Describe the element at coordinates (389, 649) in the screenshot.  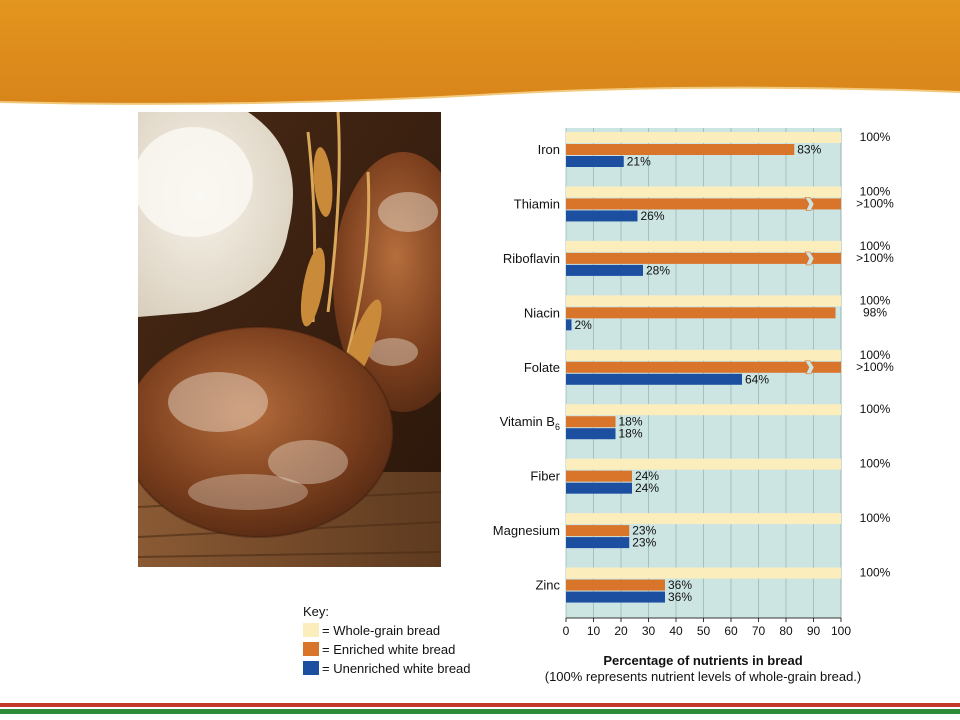
I see `legend-label-enriched: = Enriched white bread` at that location.